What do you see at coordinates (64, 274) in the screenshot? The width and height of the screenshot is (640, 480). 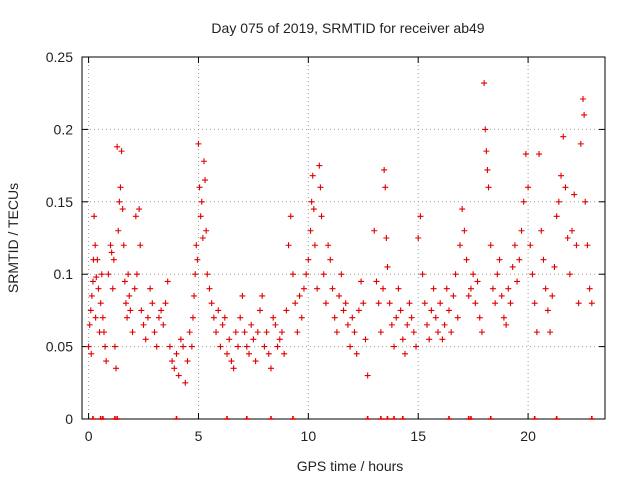 I see `y-tick-label: 0.1` at bounding box center [64, 274].